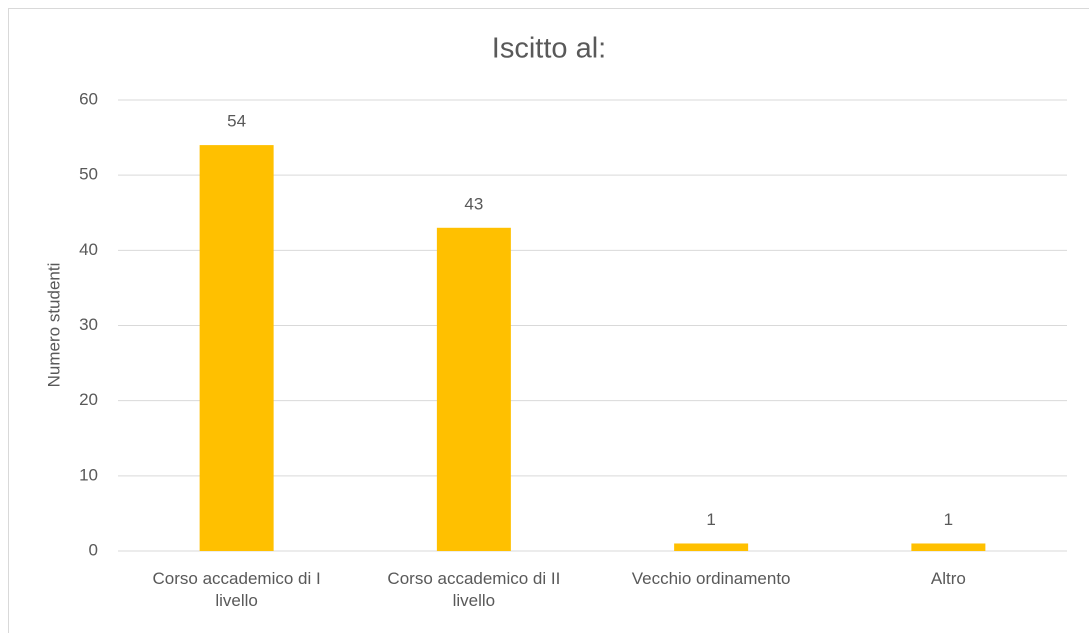 This screenshot has width=1089, height=633. What do you see at coordinates (474, 589) in the screenshot?
I see `x-tick-label: Corso accademico di II livello` at bounding box center [474, 589].